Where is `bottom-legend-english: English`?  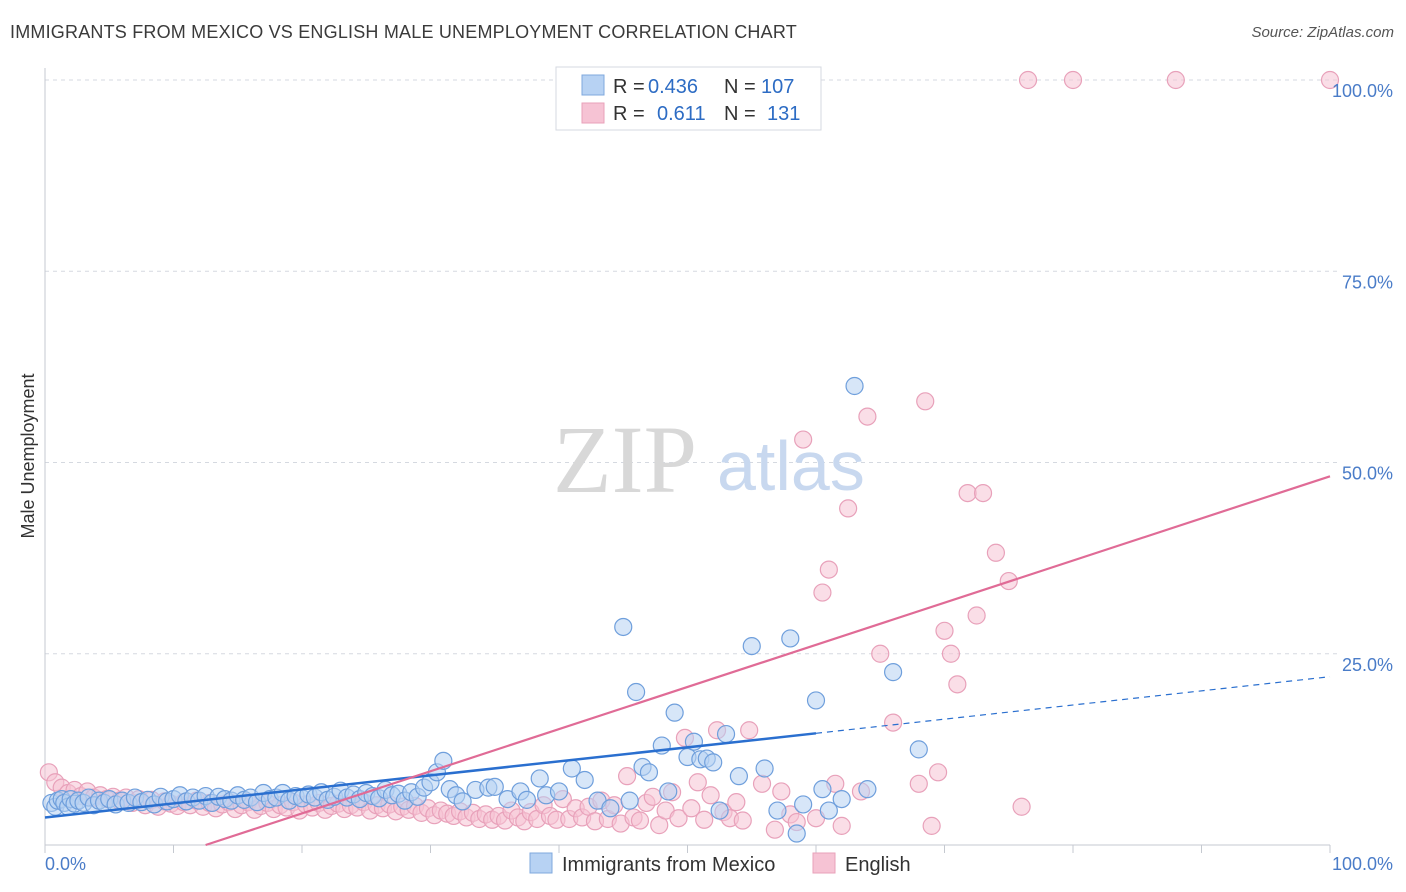 bottom-legend-english: English is located at coordinates (878, 865).